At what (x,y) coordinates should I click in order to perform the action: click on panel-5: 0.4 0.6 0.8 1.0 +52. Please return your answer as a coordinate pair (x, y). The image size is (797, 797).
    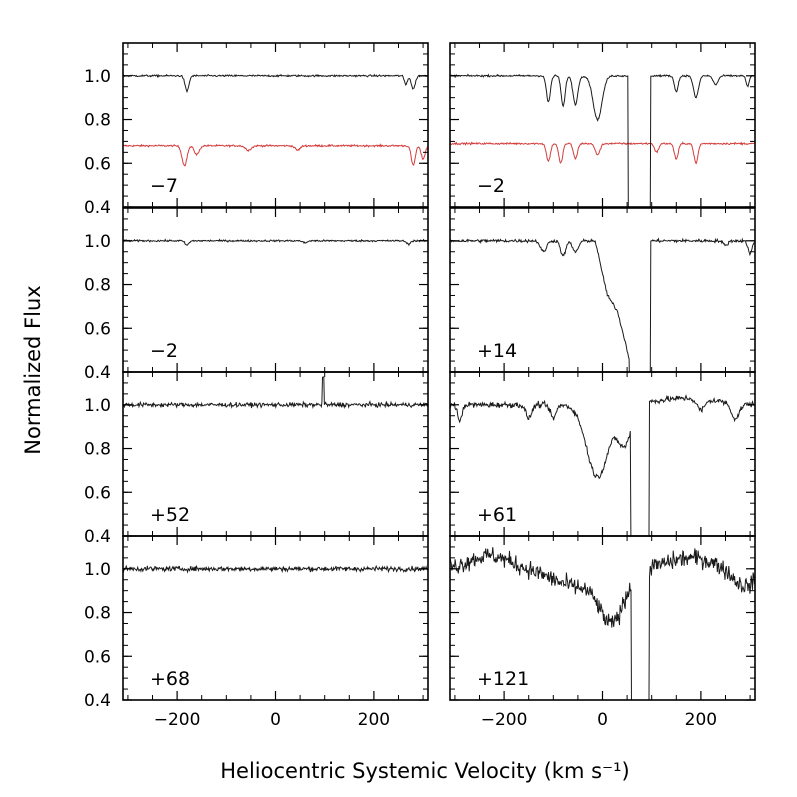
    Looking at the image, I should click on (256, 459).